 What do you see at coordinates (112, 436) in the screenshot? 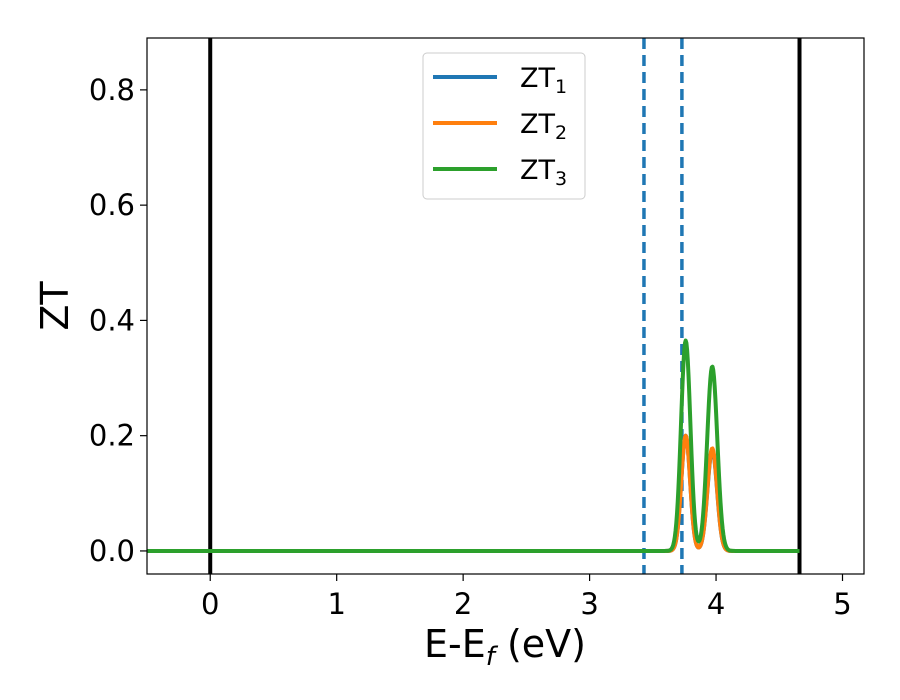
I see `y-tick-label: 0.2` at bounding box center [112, 436].